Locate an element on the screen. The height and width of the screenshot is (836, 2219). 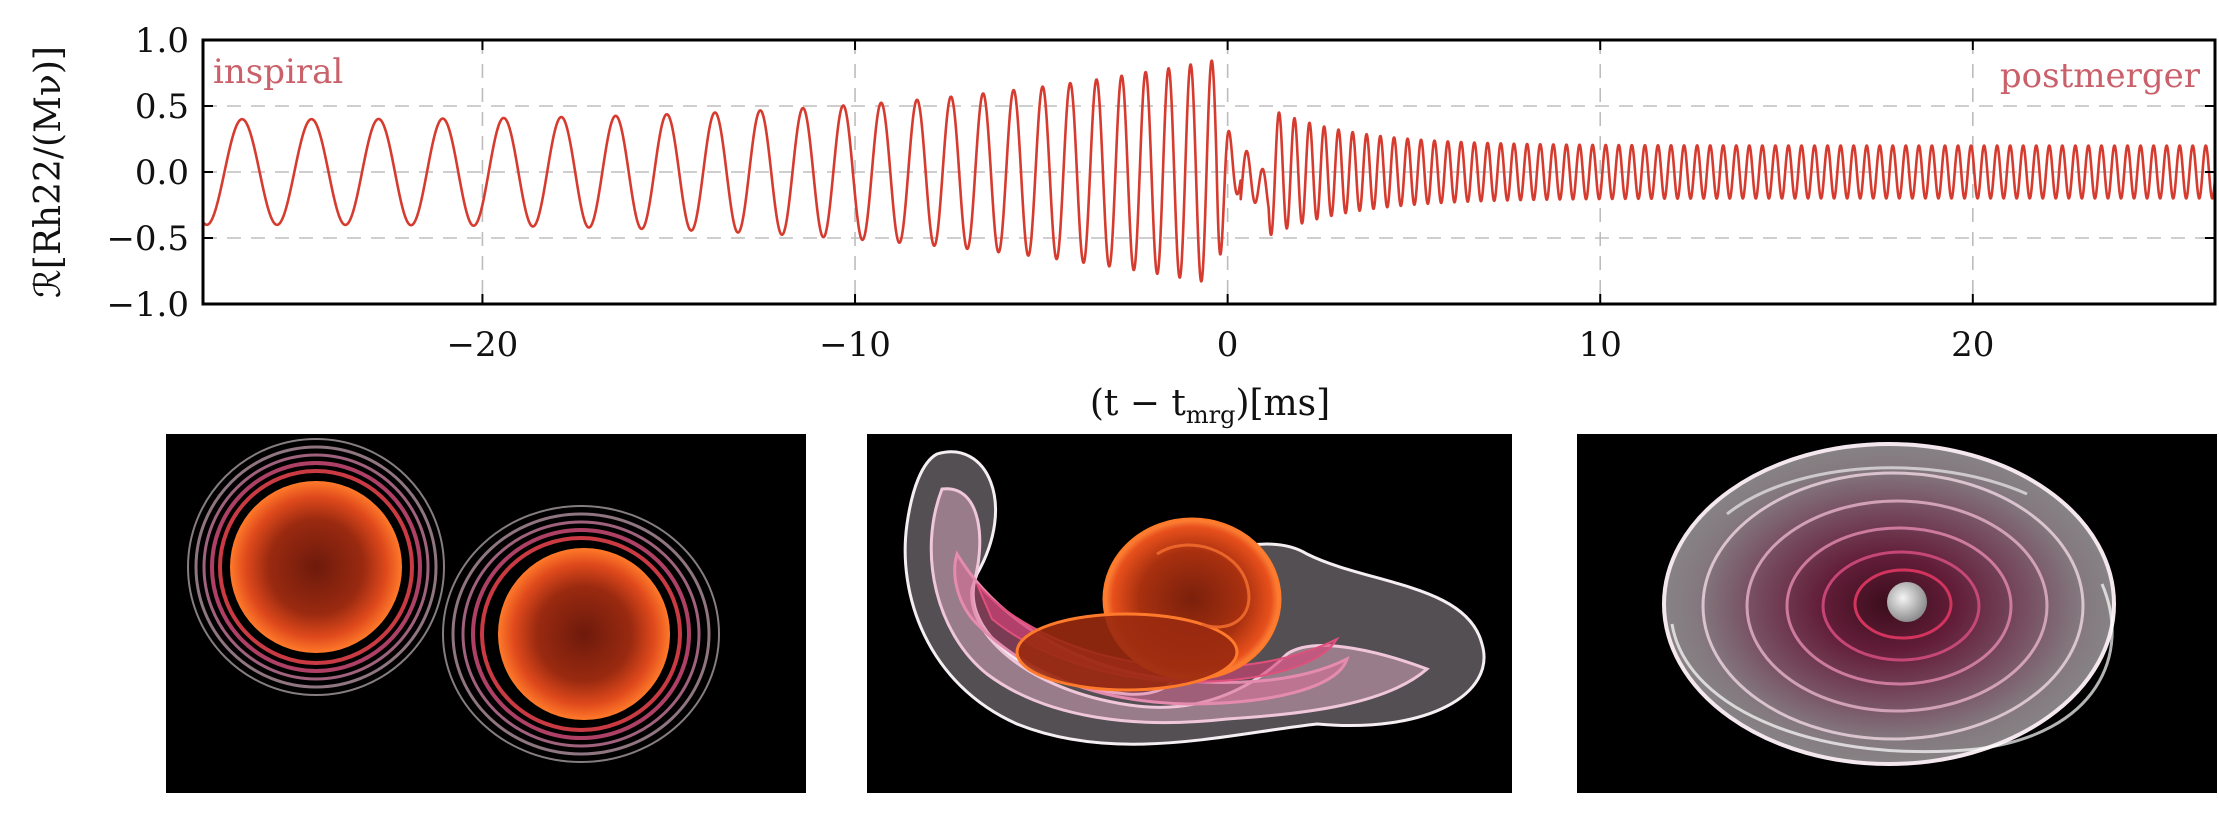
x-tick-labels: −20 −10 0 10 20 is located at coordinates (1221, 345).